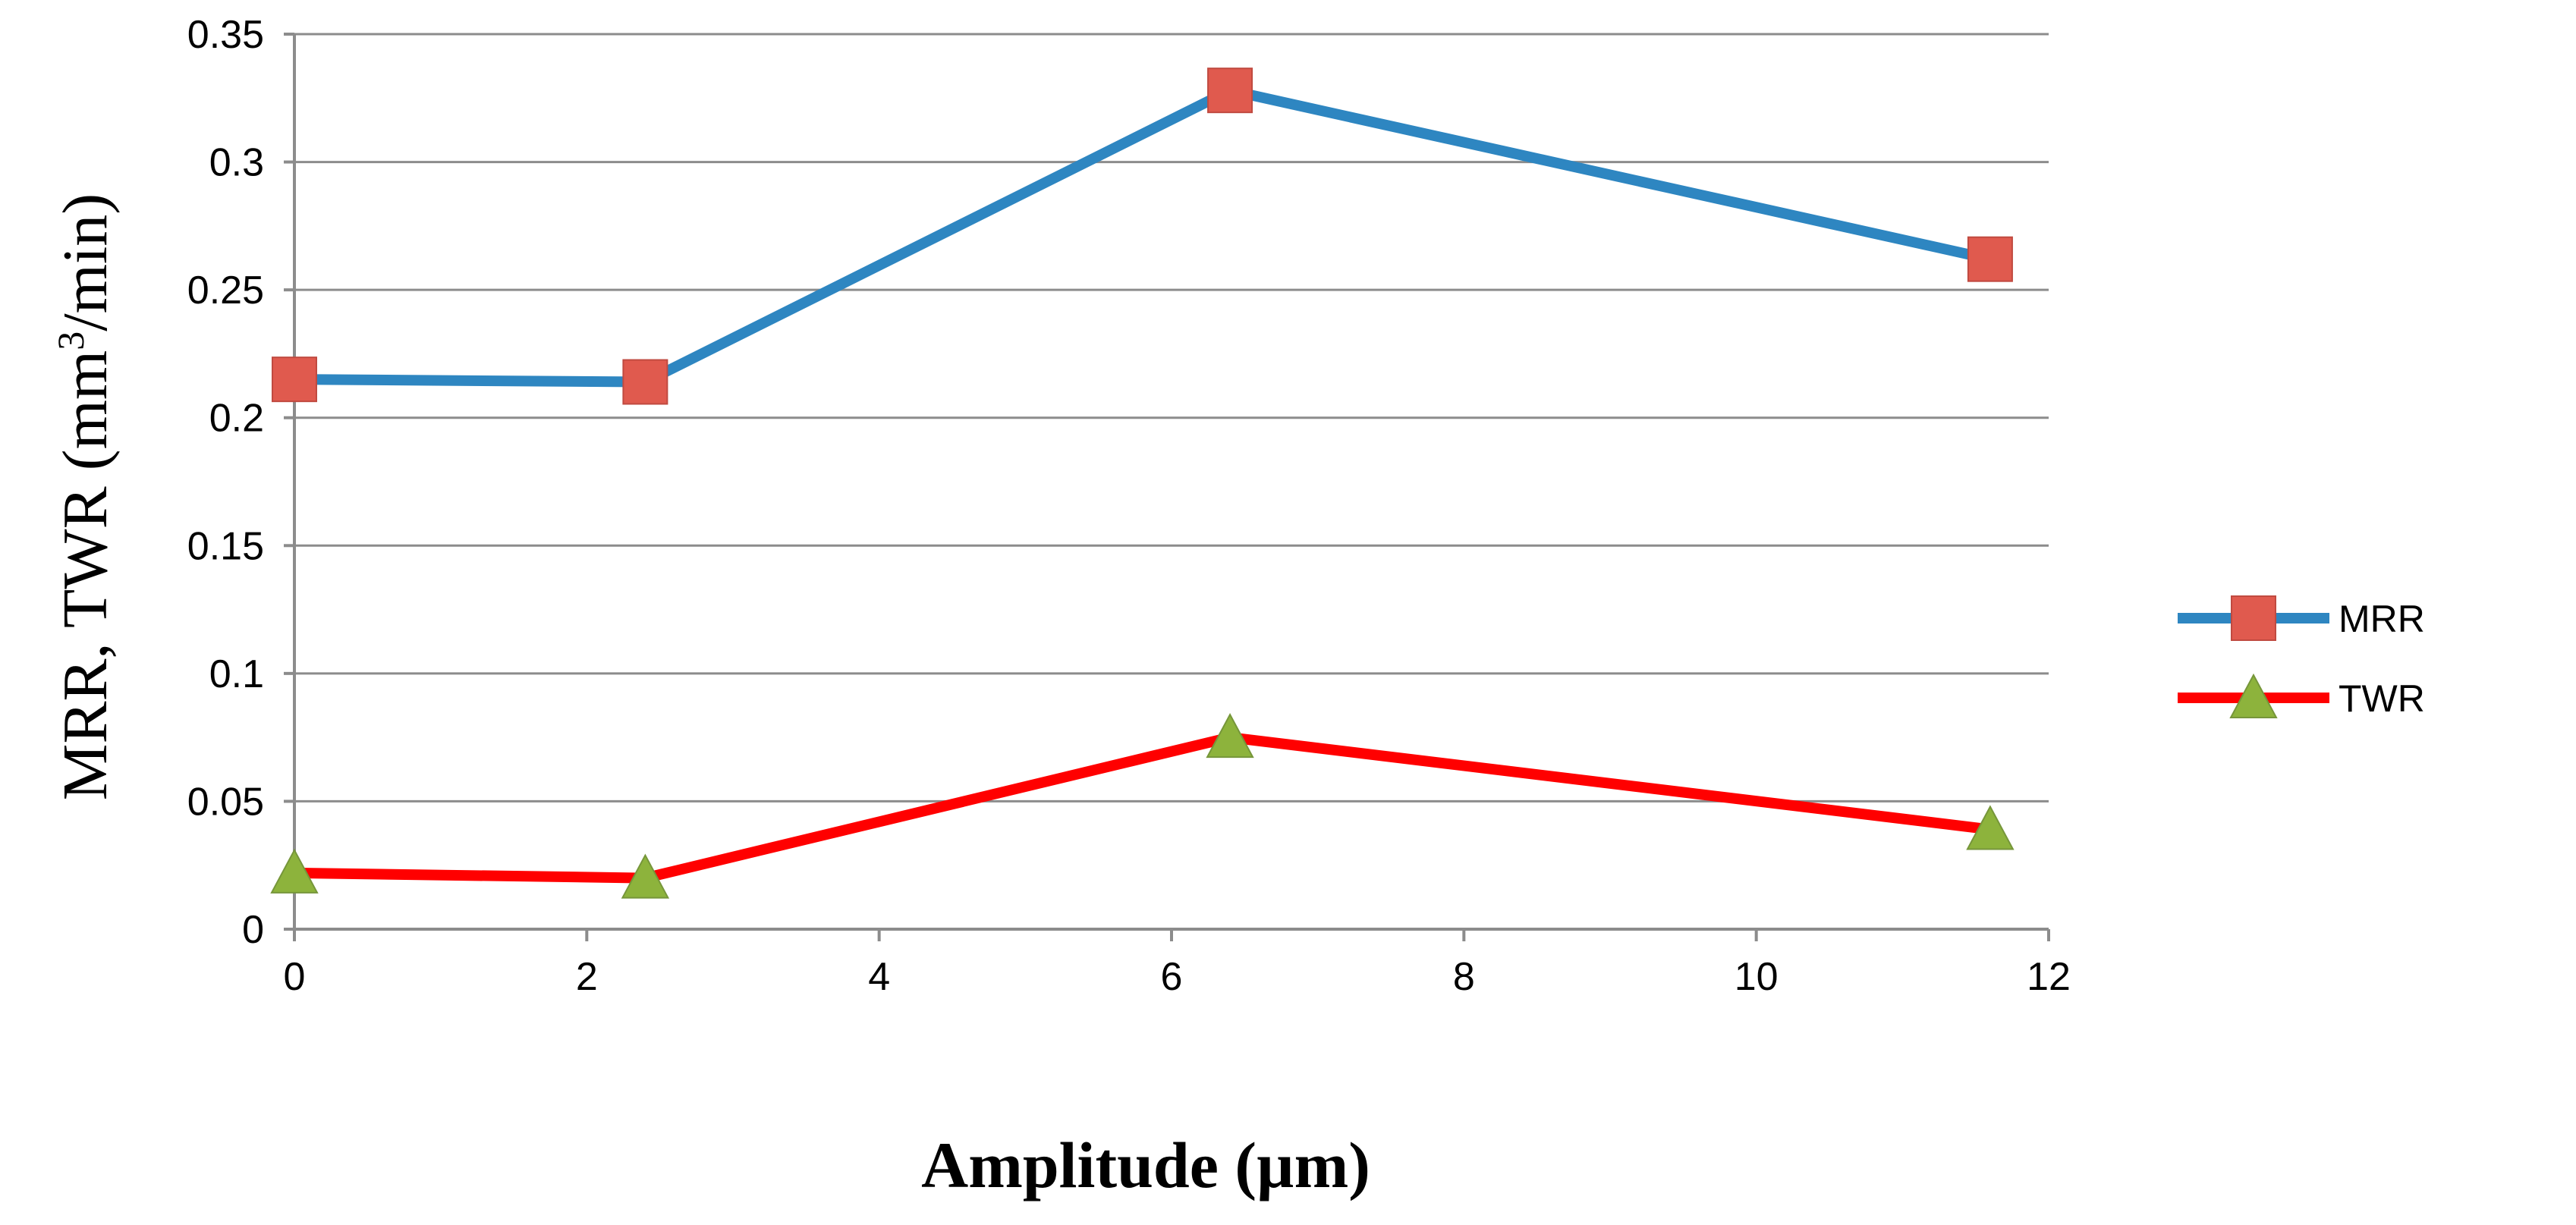 The width and height of the screenshot is (2576, 1225). I want to click on x-axis-label: Amplitude (µm), so click(1145, 1165).